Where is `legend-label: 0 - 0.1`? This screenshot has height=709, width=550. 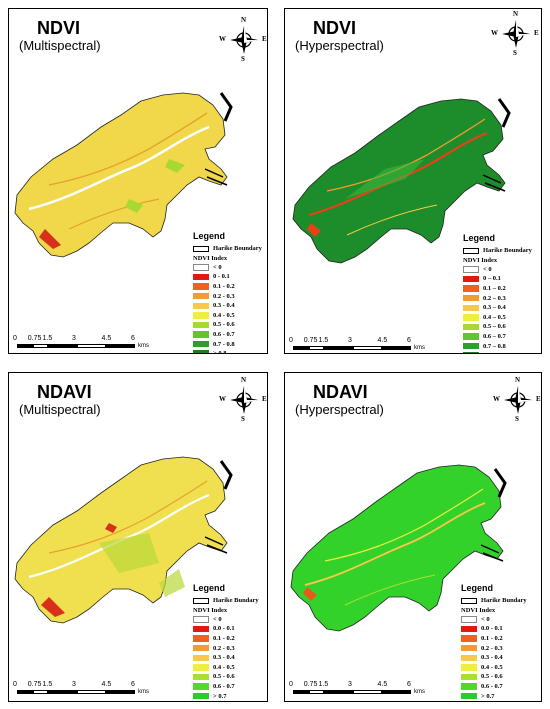
legend-label: 0 - 0.1 is located at coordinates (221, 277).